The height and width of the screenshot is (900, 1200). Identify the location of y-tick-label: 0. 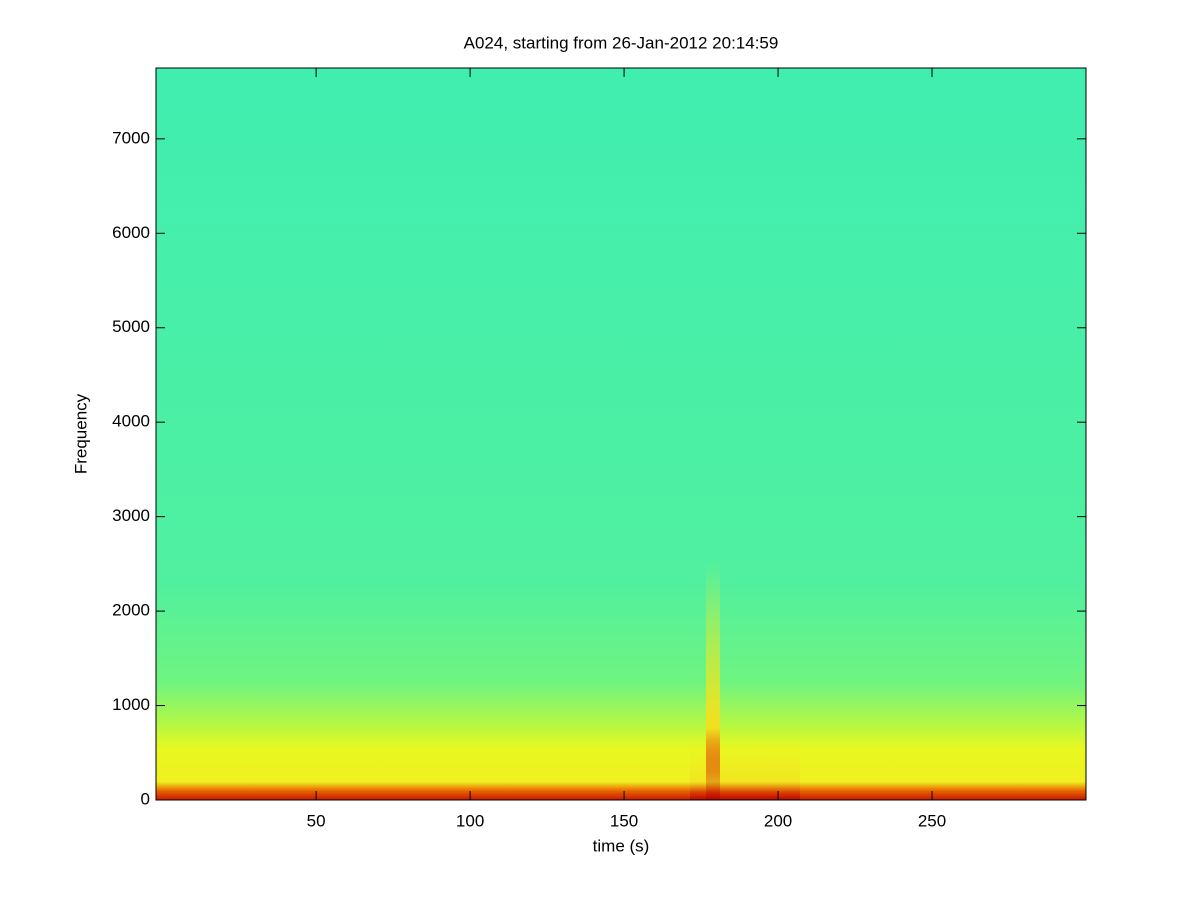
(145, 798).